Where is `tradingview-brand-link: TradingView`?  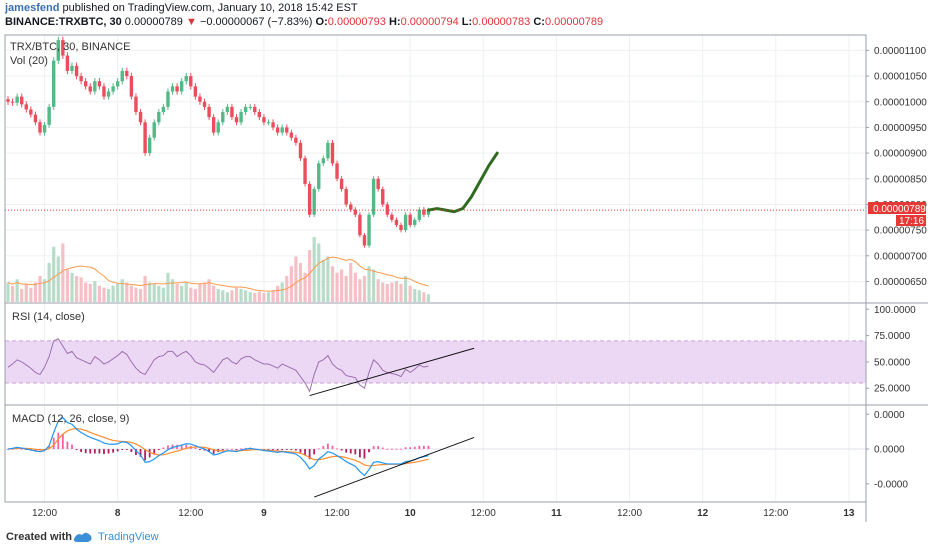
tradingview-brand-link: TradingView is located at coordinates (128, 537).